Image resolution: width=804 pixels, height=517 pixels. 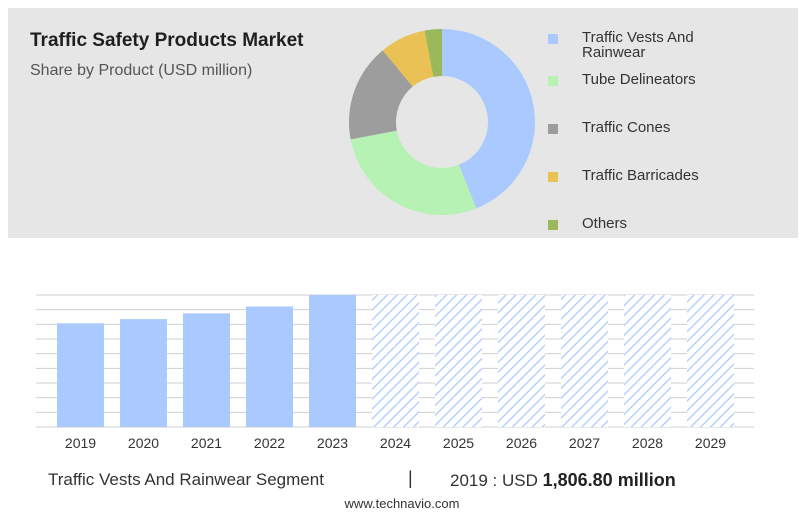 What do you see at coordinates (647, 443) in the screenshot?
I see `x-tick-label-2028: 2028` at bounding box center [647, 443].